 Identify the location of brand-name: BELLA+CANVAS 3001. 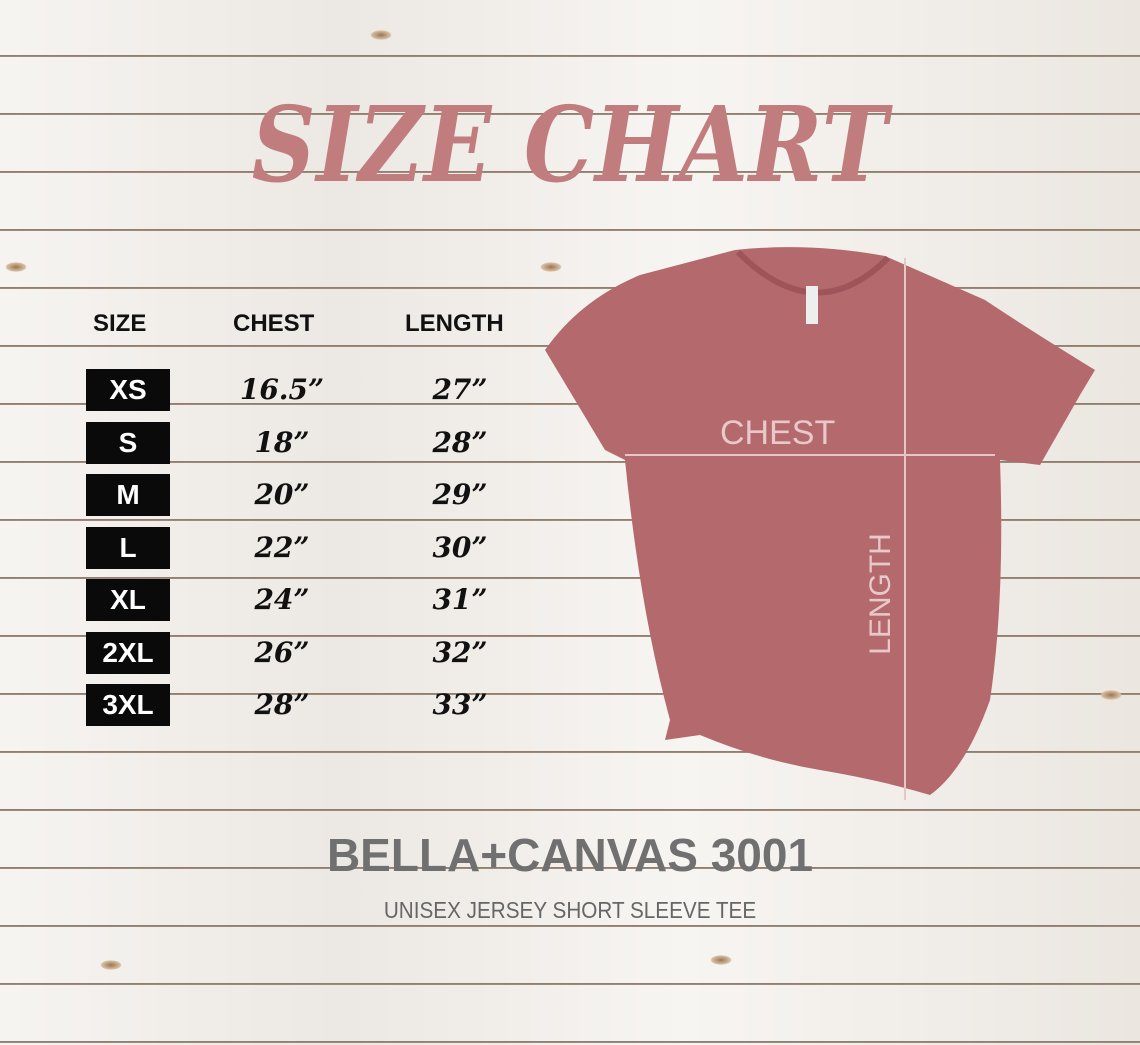
(570, 855).